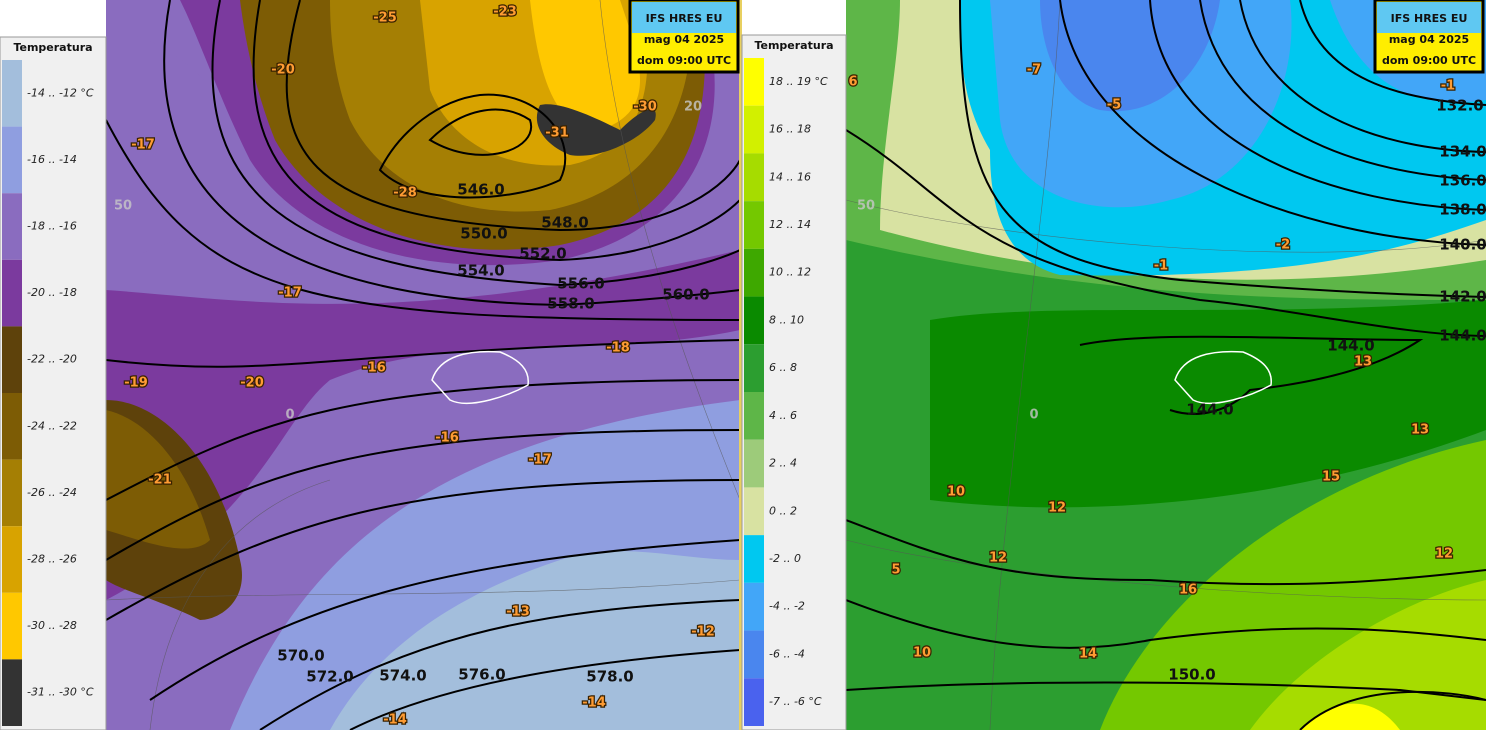 Image resolution: width=1486 pixels, height=730 pixels. Describe the element at coordinates (52, 425) in the screenshot. I see `legend-label: -24 .. -22` at that location.